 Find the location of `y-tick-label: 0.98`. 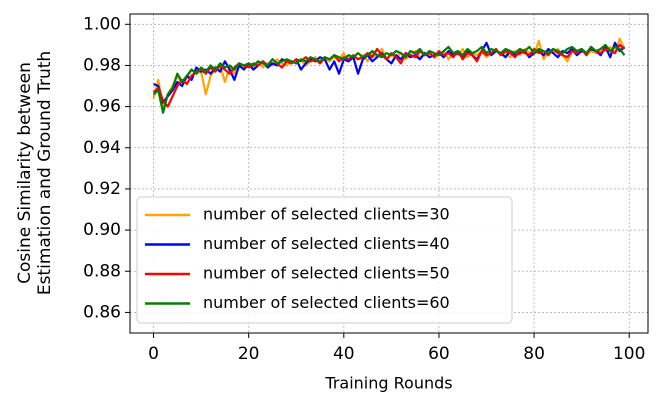

y-tick-label: 0.98 is located at coordinates (102, 65).